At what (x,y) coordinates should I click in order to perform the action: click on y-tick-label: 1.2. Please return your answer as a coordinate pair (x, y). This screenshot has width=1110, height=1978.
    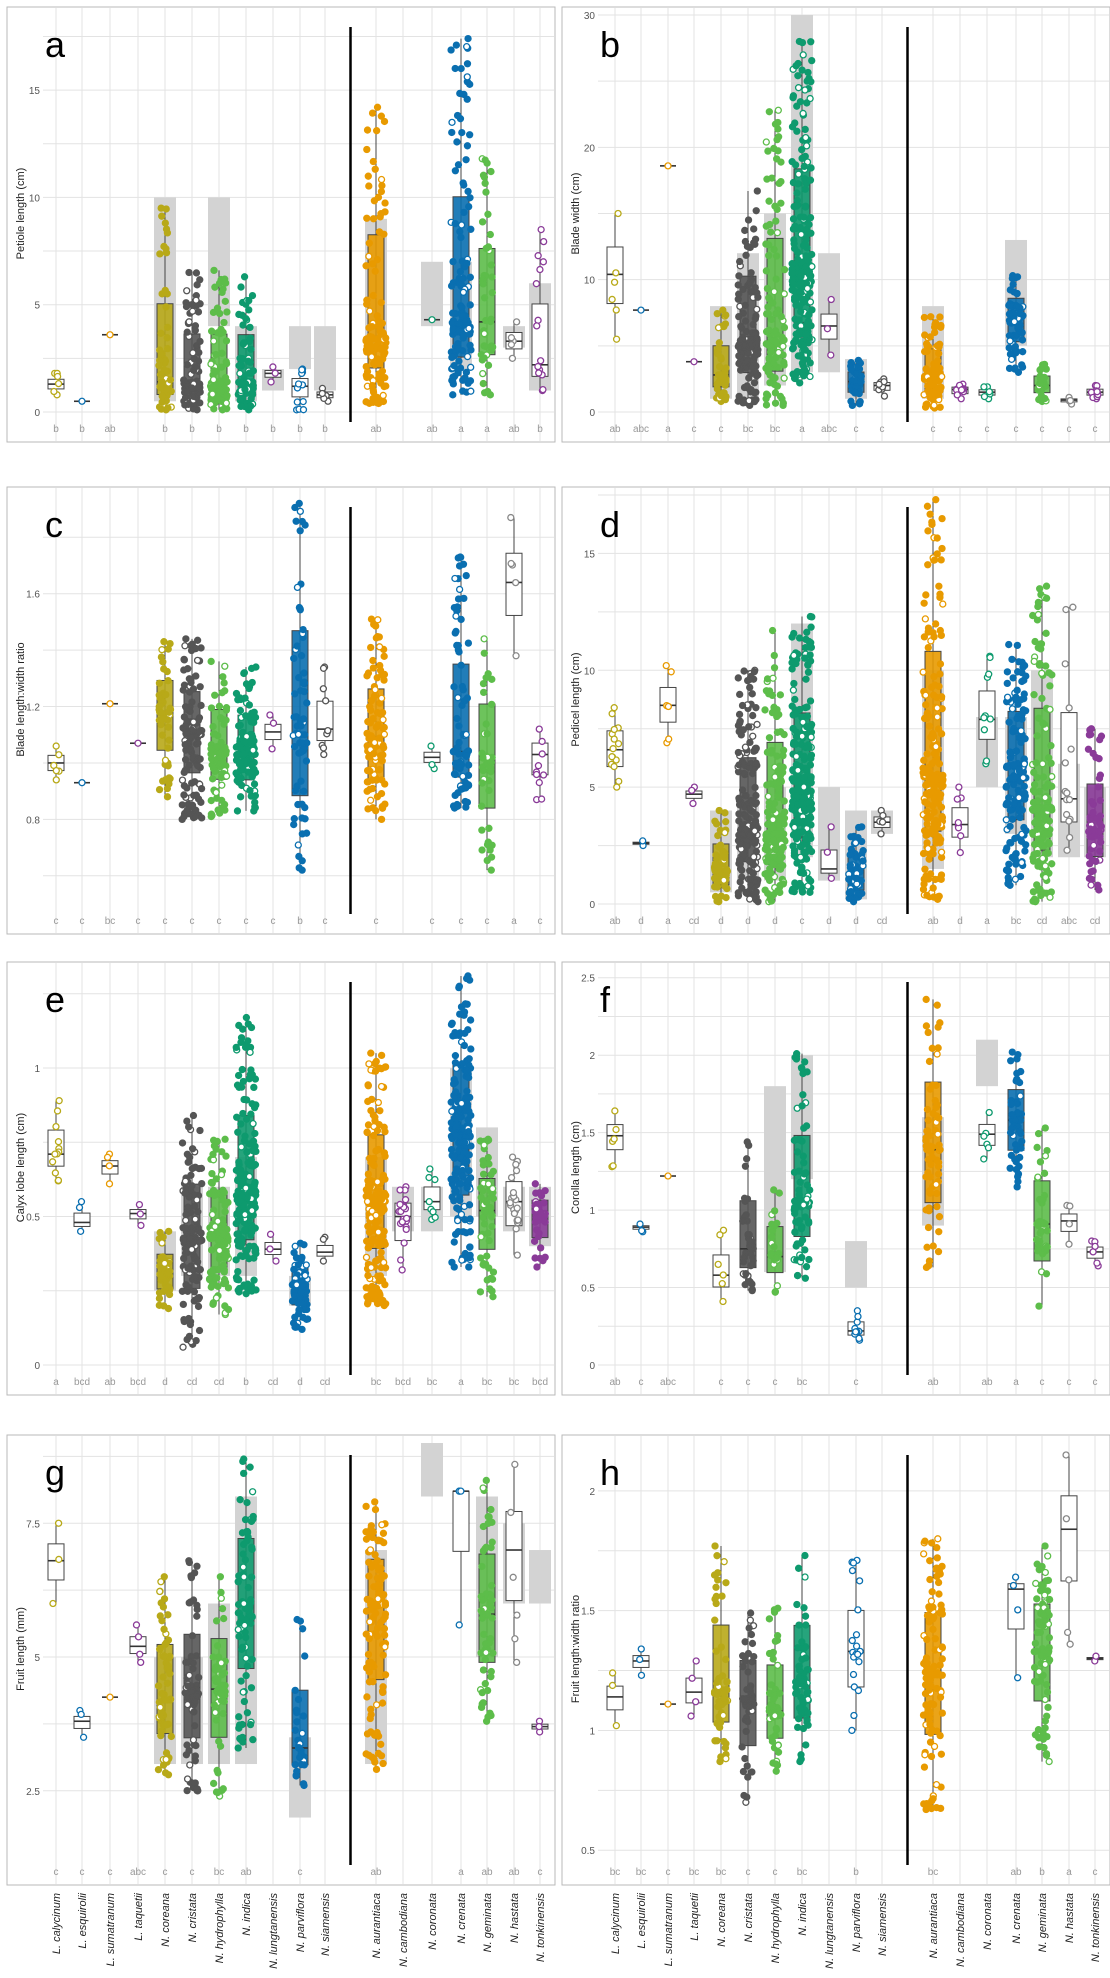
    Looking at the image, I should click on (33, 708).